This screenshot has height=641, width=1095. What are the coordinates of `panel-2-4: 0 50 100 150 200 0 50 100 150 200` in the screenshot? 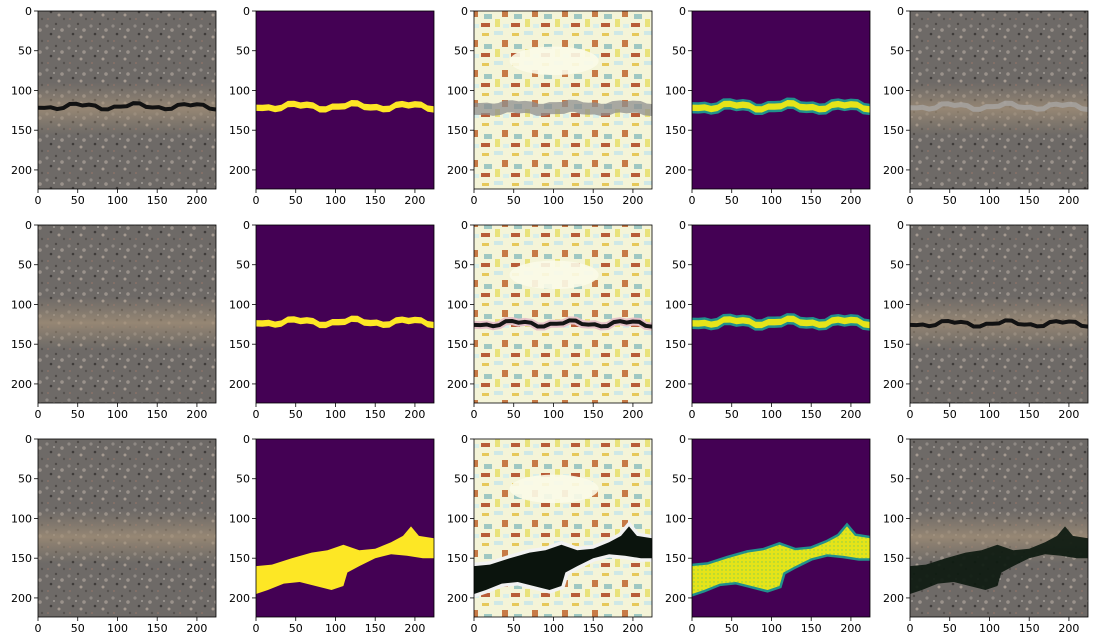 It's located at (986, 534).